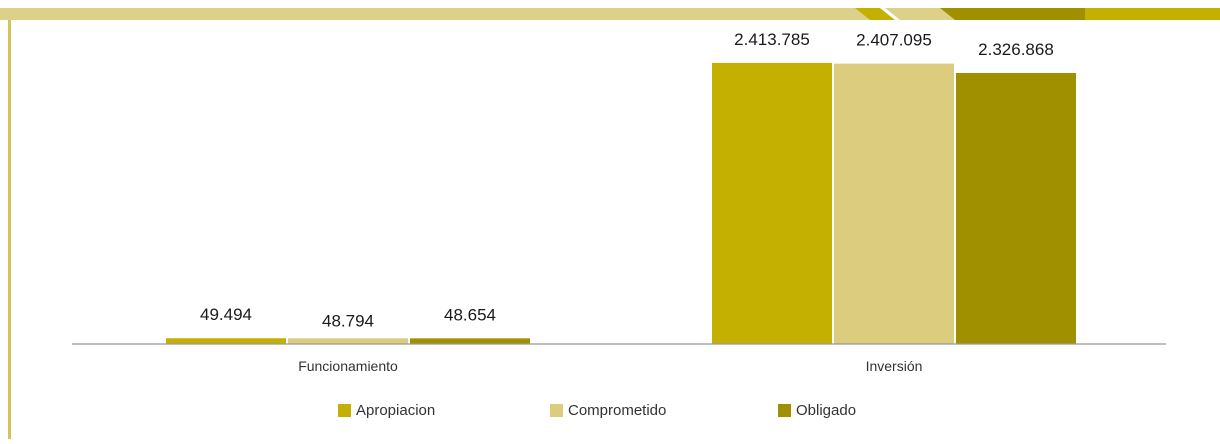 The height and width of the screenshot is (444, 1220). I want to click on legend-swatch-obligado, so click(784, 410).